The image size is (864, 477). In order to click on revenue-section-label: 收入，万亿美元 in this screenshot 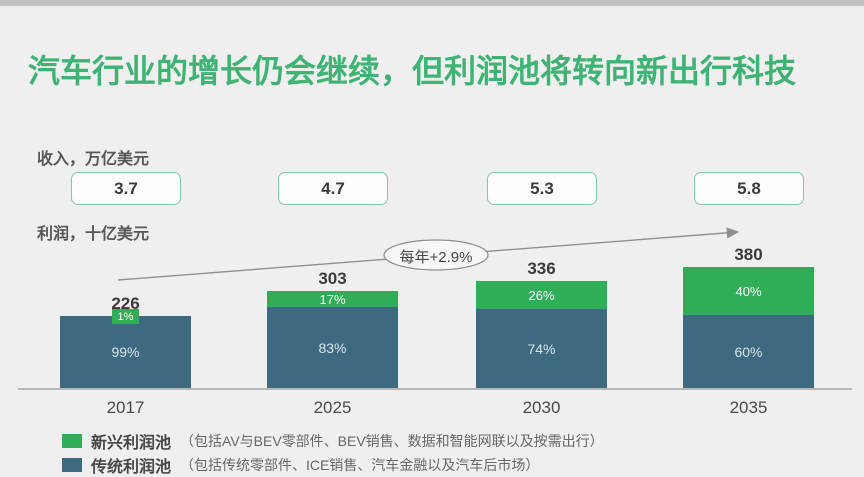, I will do `click(93, 159)`.